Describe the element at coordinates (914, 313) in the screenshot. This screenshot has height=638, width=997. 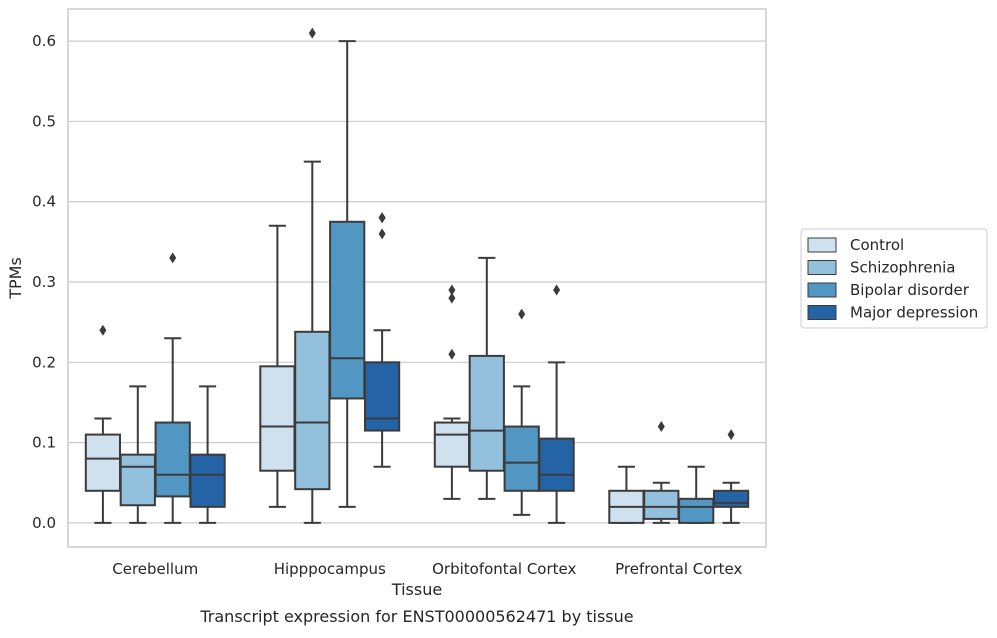
I see `legend-label: Major depression` at that location.